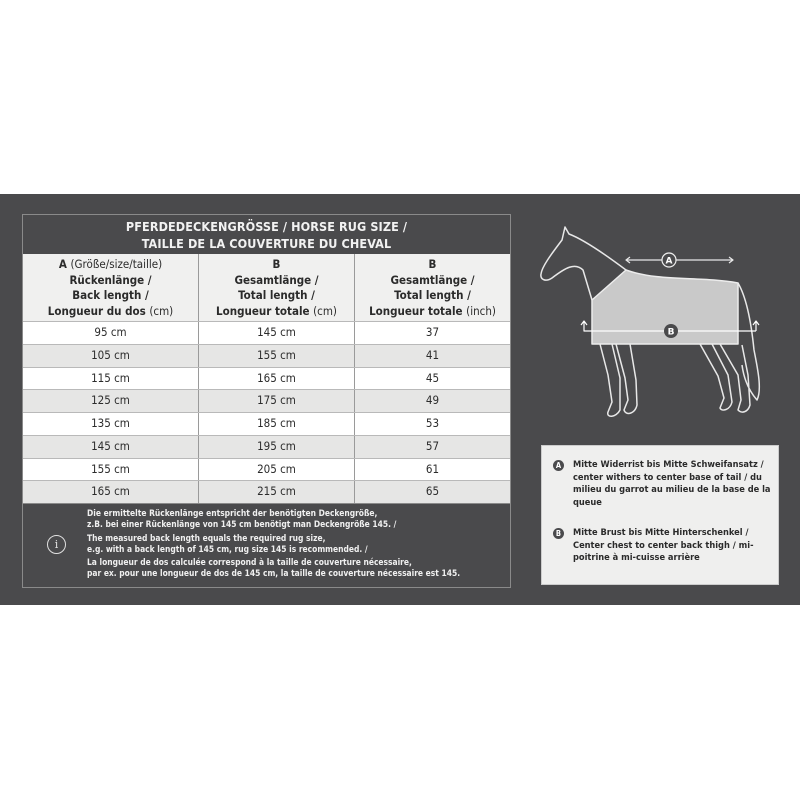  What do you see at coordinates (277, 401) in the screenshot?
I see `total-length-cm-cell: 175 cm` at bounding box center [277, 401].